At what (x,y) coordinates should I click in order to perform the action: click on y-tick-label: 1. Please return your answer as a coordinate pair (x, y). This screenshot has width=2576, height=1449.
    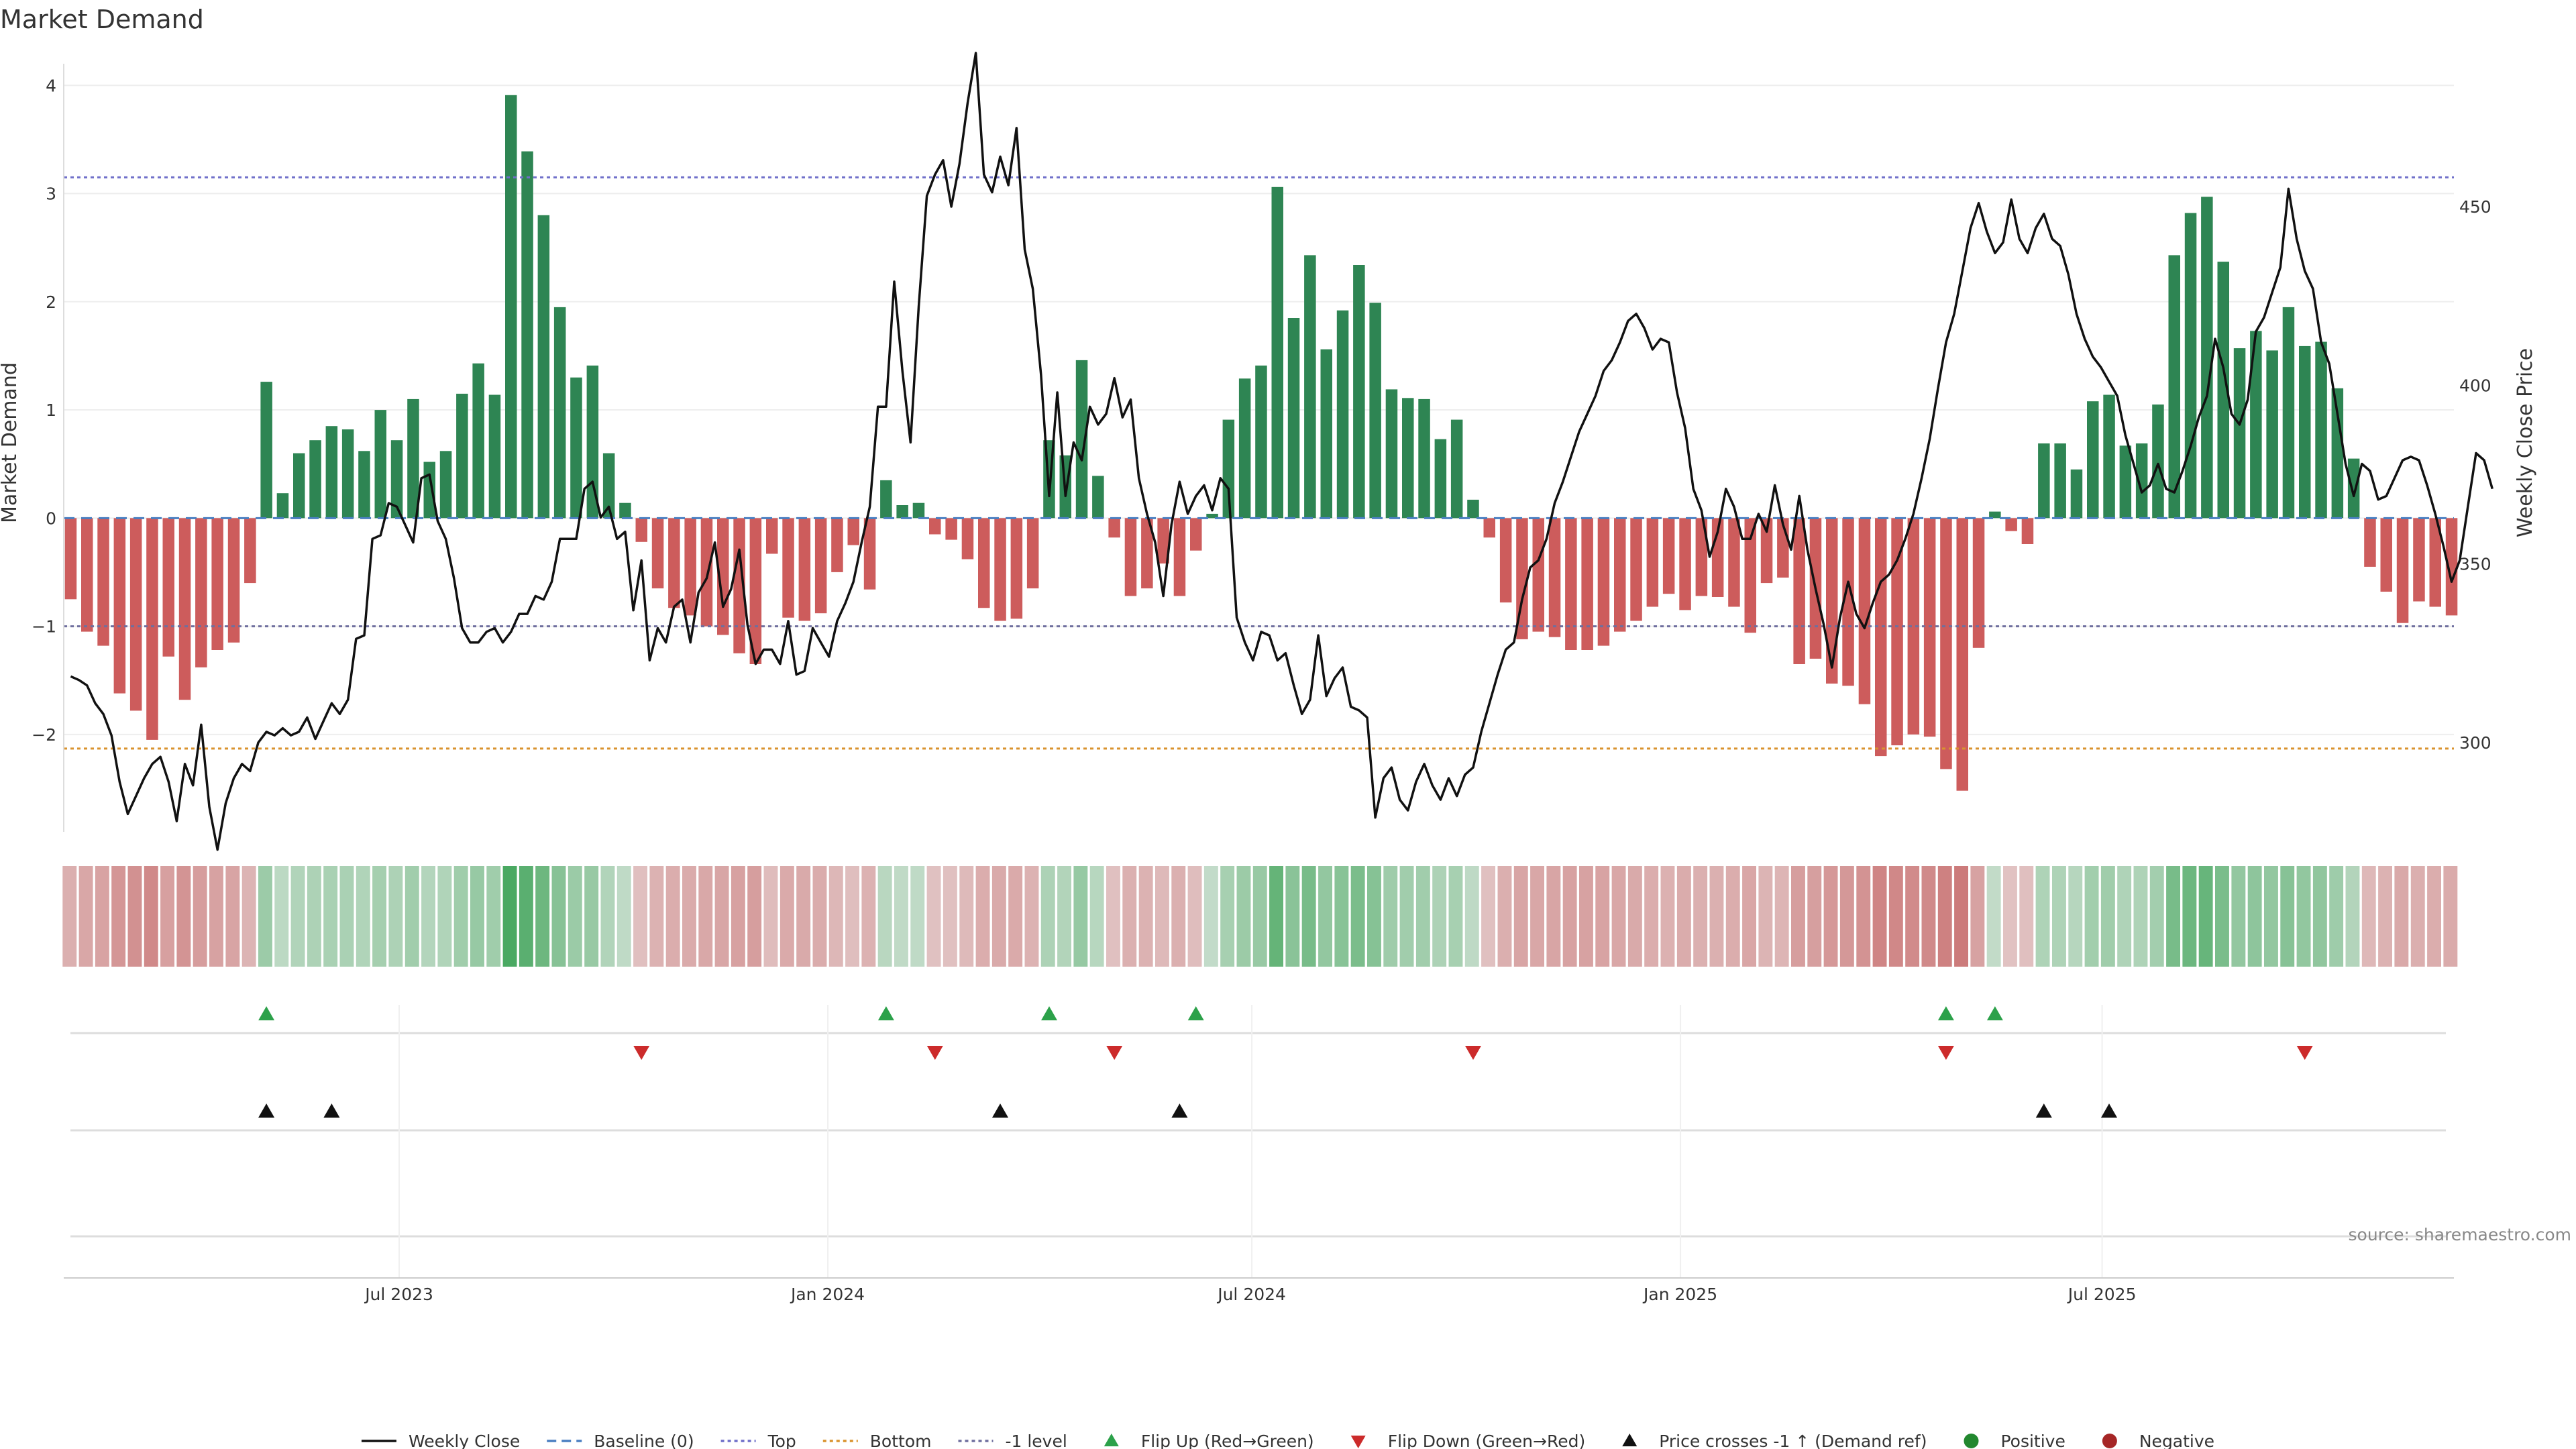
    Looking at the image, I should click on (51, 410).